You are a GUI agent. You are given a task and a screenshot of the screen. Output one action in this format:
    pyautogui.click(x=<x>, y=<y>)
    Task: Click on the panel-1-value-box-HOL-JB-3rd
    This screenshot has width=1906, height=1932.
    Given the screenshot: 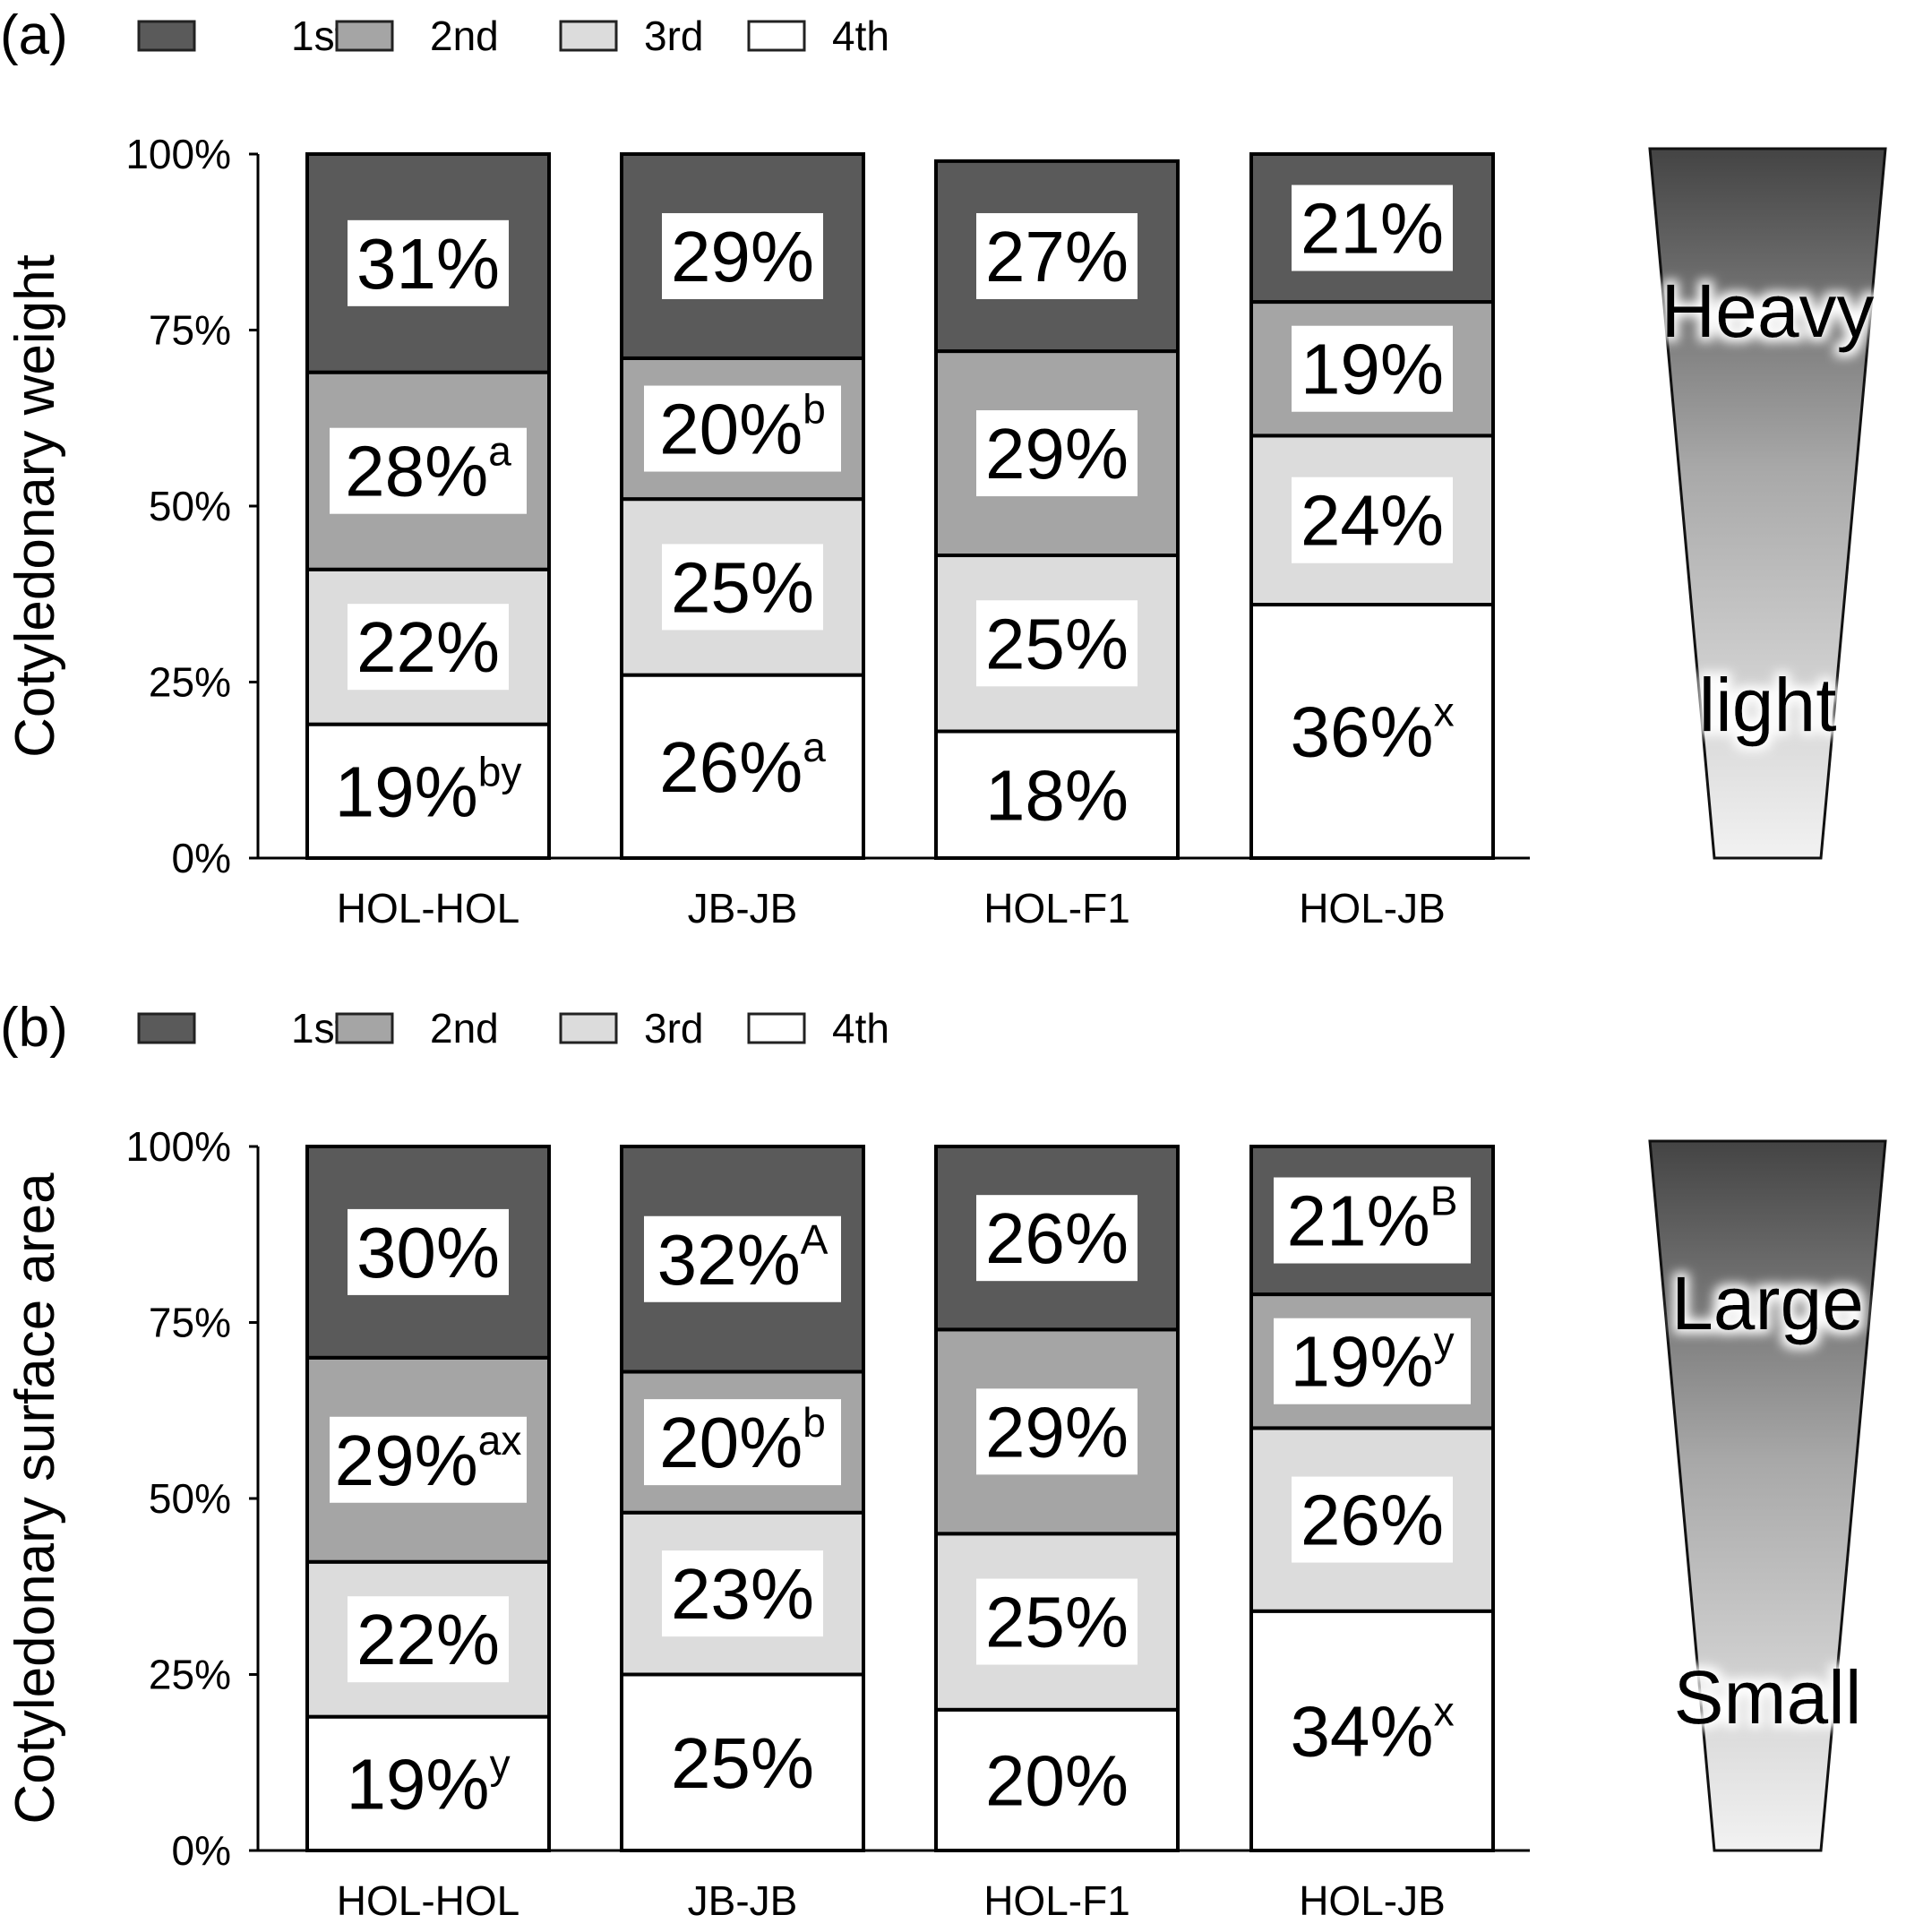 What is the action you would take?
    pyautogui.click(x=1372, y=1519)
    